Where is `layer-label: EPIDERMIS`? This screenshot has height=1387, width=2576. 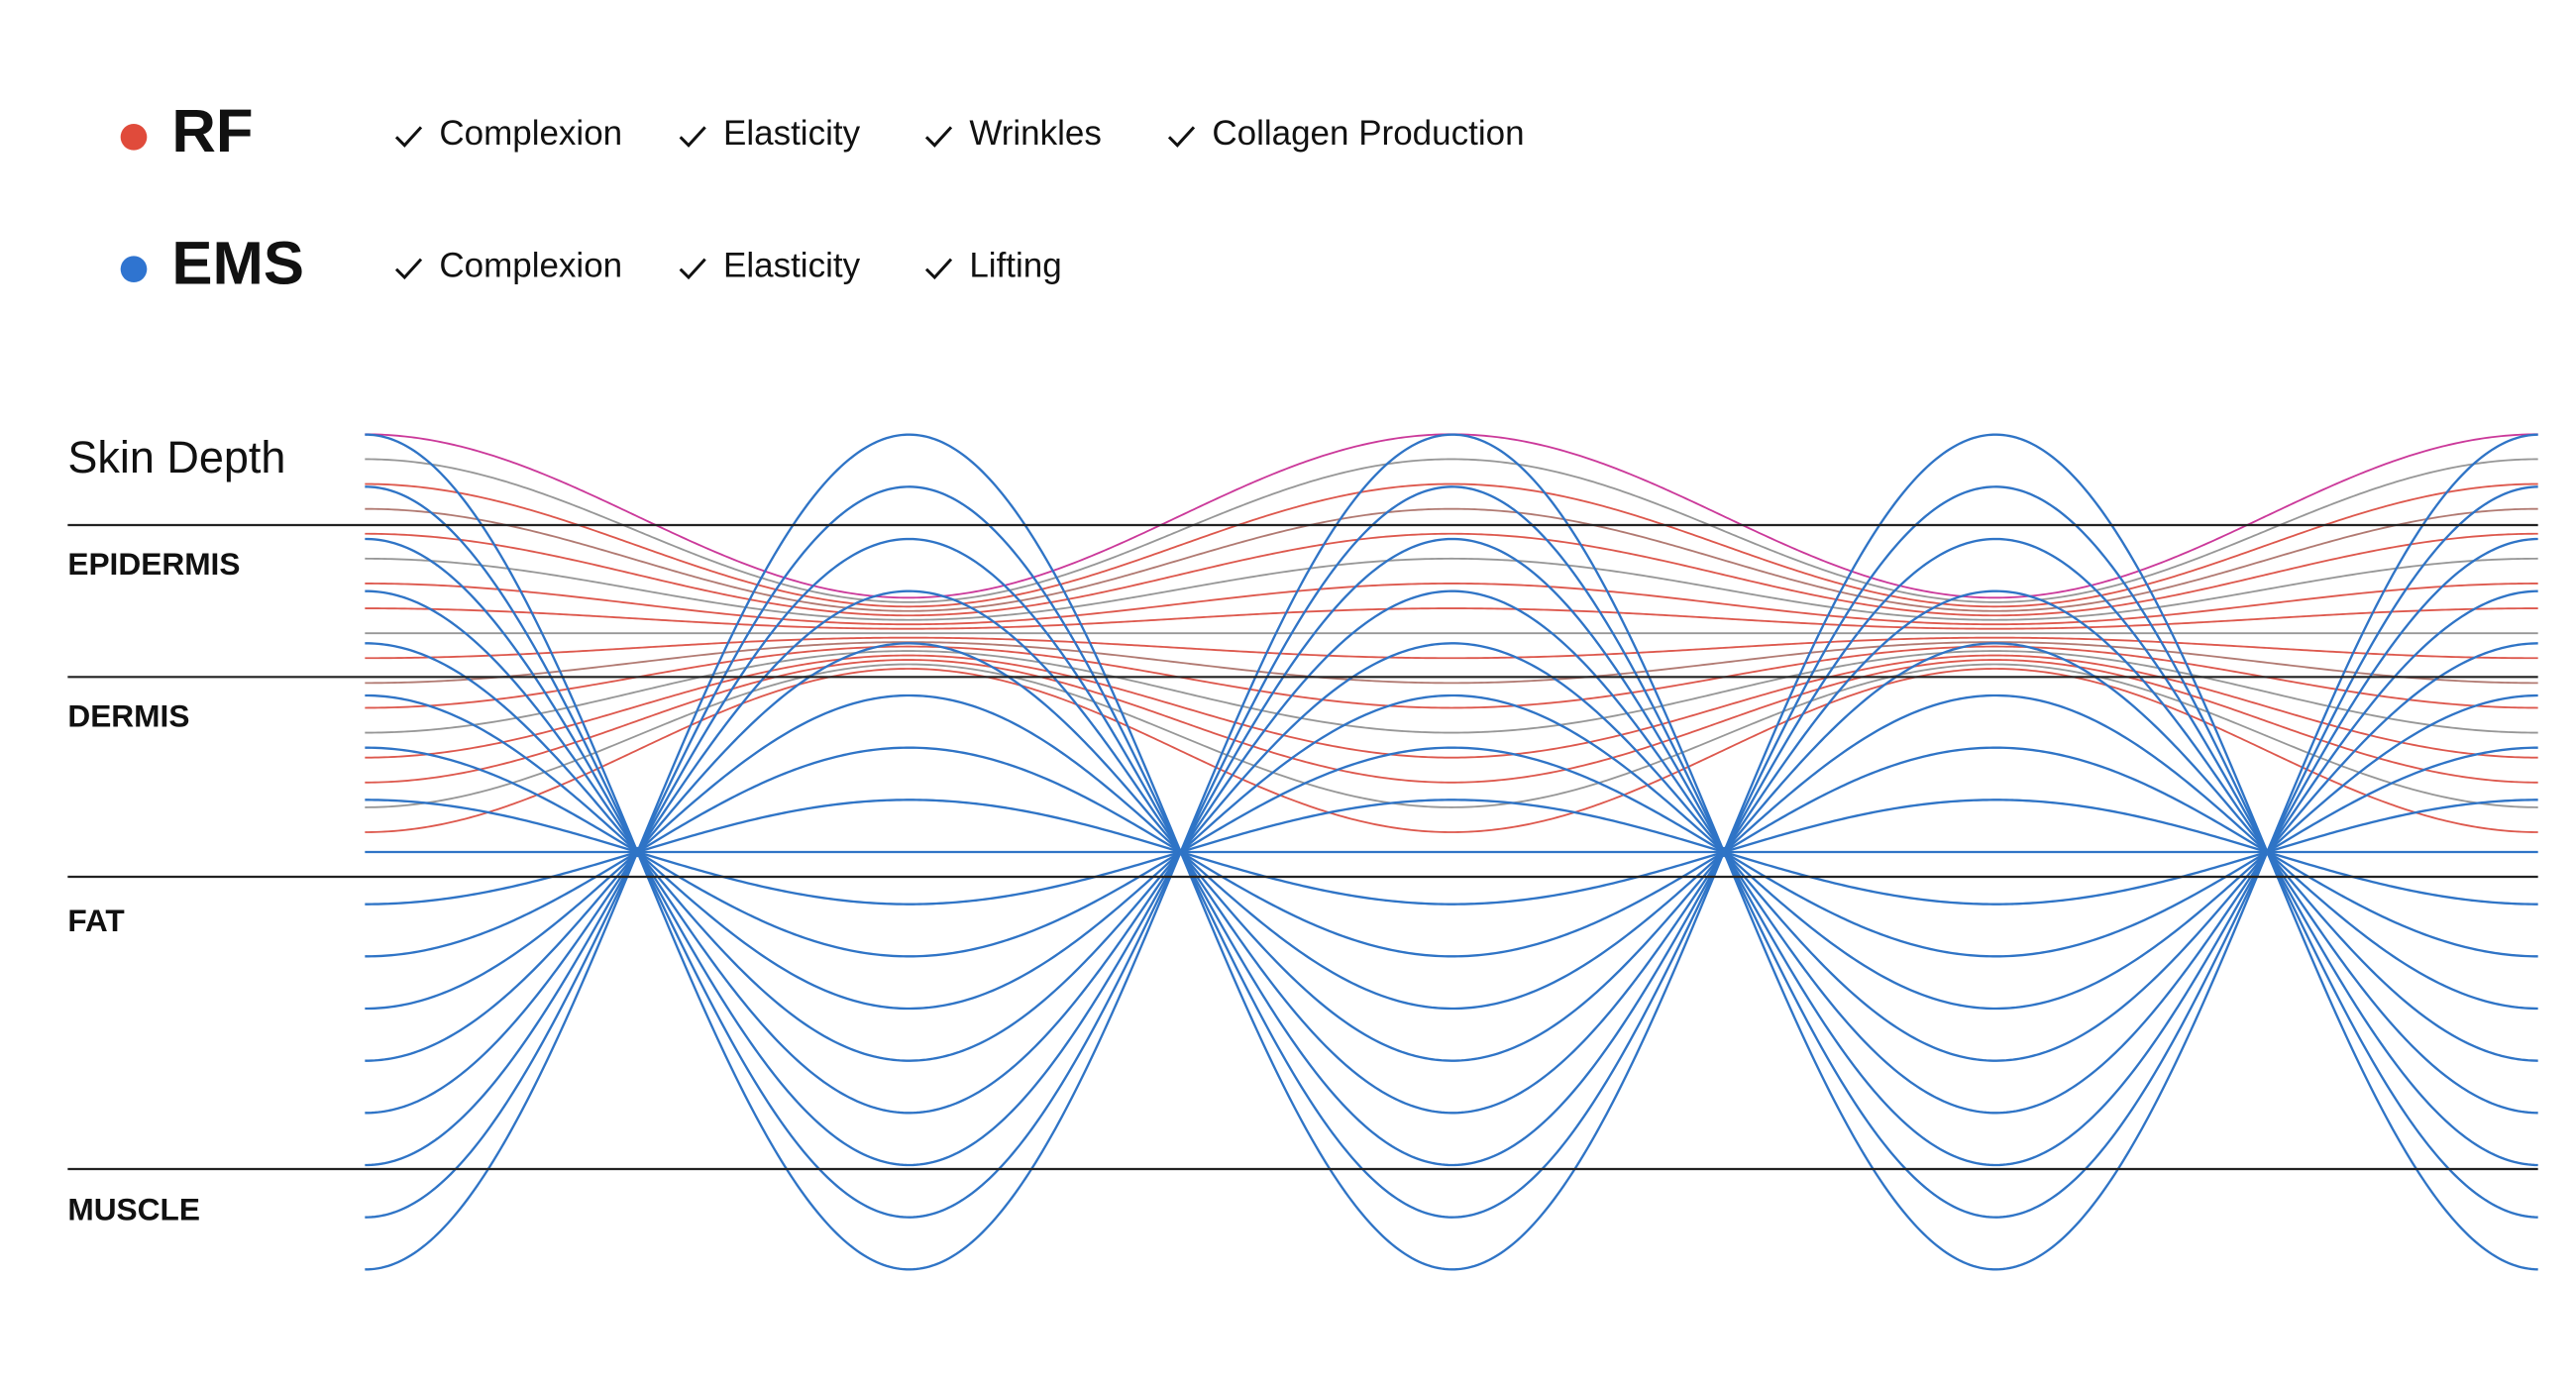 layer-label: EPIDERMIS is located at coordinates (153, 564).